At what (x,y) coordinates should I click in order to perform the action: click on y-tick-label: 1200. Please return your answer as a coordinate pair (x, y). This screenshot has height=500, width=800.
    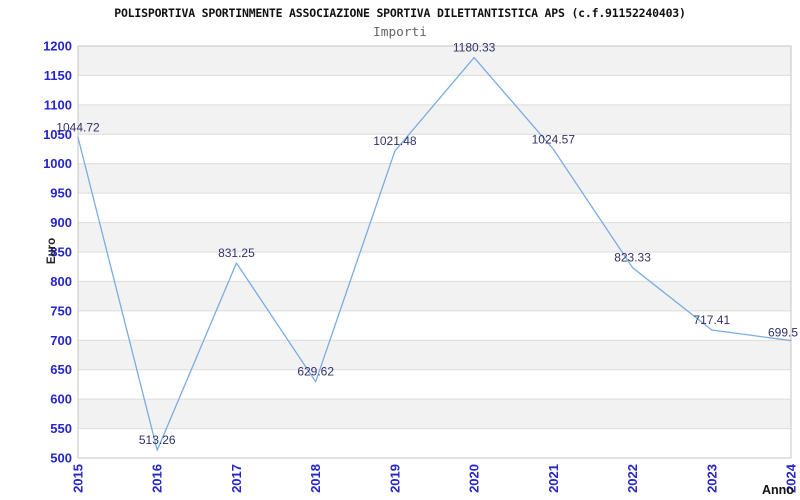
    Looking at the image, I should click on (57, 46).